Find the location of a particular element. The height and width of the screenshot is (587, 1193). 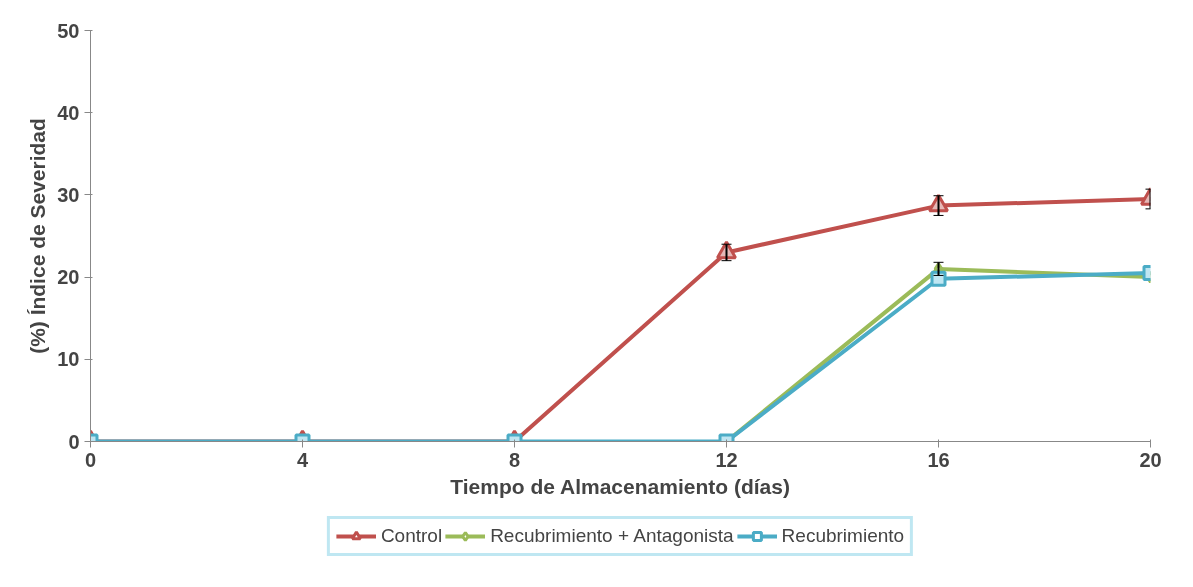

x-axis-title: Tiempo de Almacenamiento (días) is located at coordinates (620, 486).